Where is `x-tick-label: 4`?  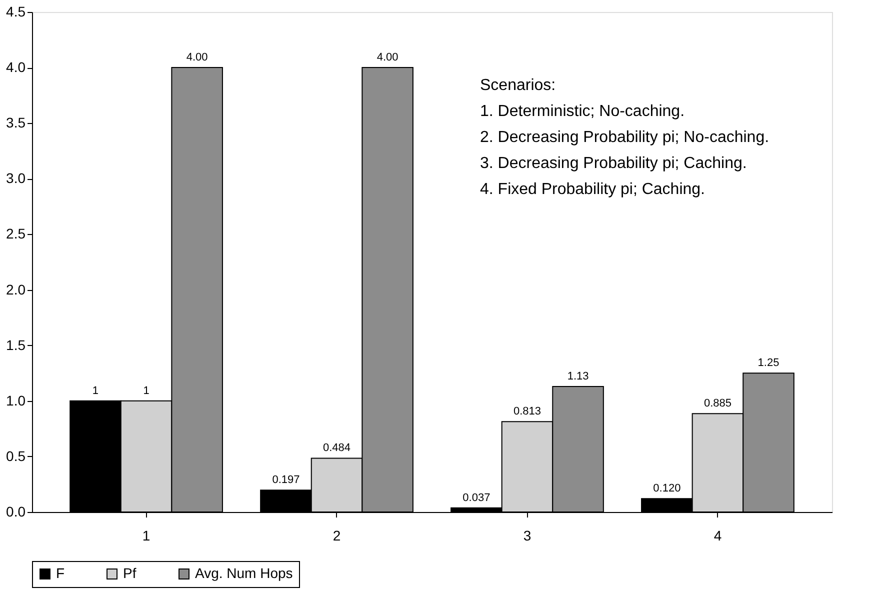
x-tick-label: 4 is located at coordinates (718, 536).